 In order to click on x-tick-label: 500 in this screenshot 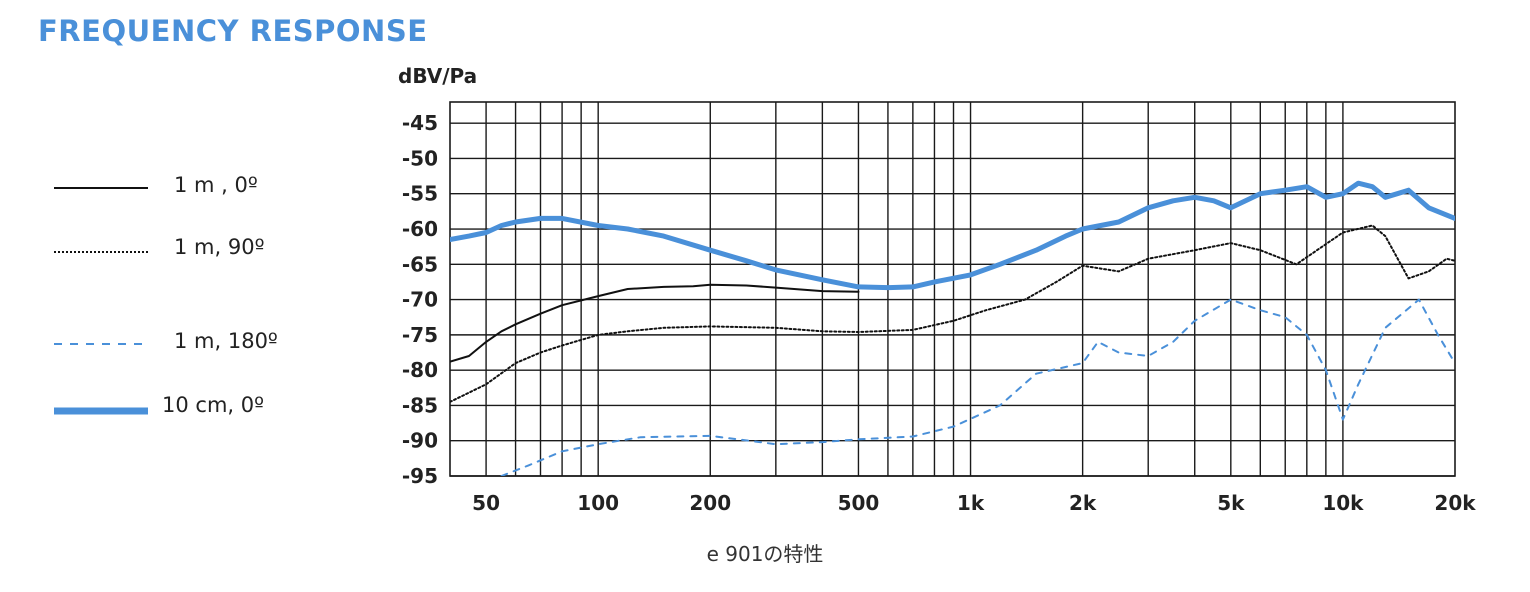, I will do `click(859, 503)`.